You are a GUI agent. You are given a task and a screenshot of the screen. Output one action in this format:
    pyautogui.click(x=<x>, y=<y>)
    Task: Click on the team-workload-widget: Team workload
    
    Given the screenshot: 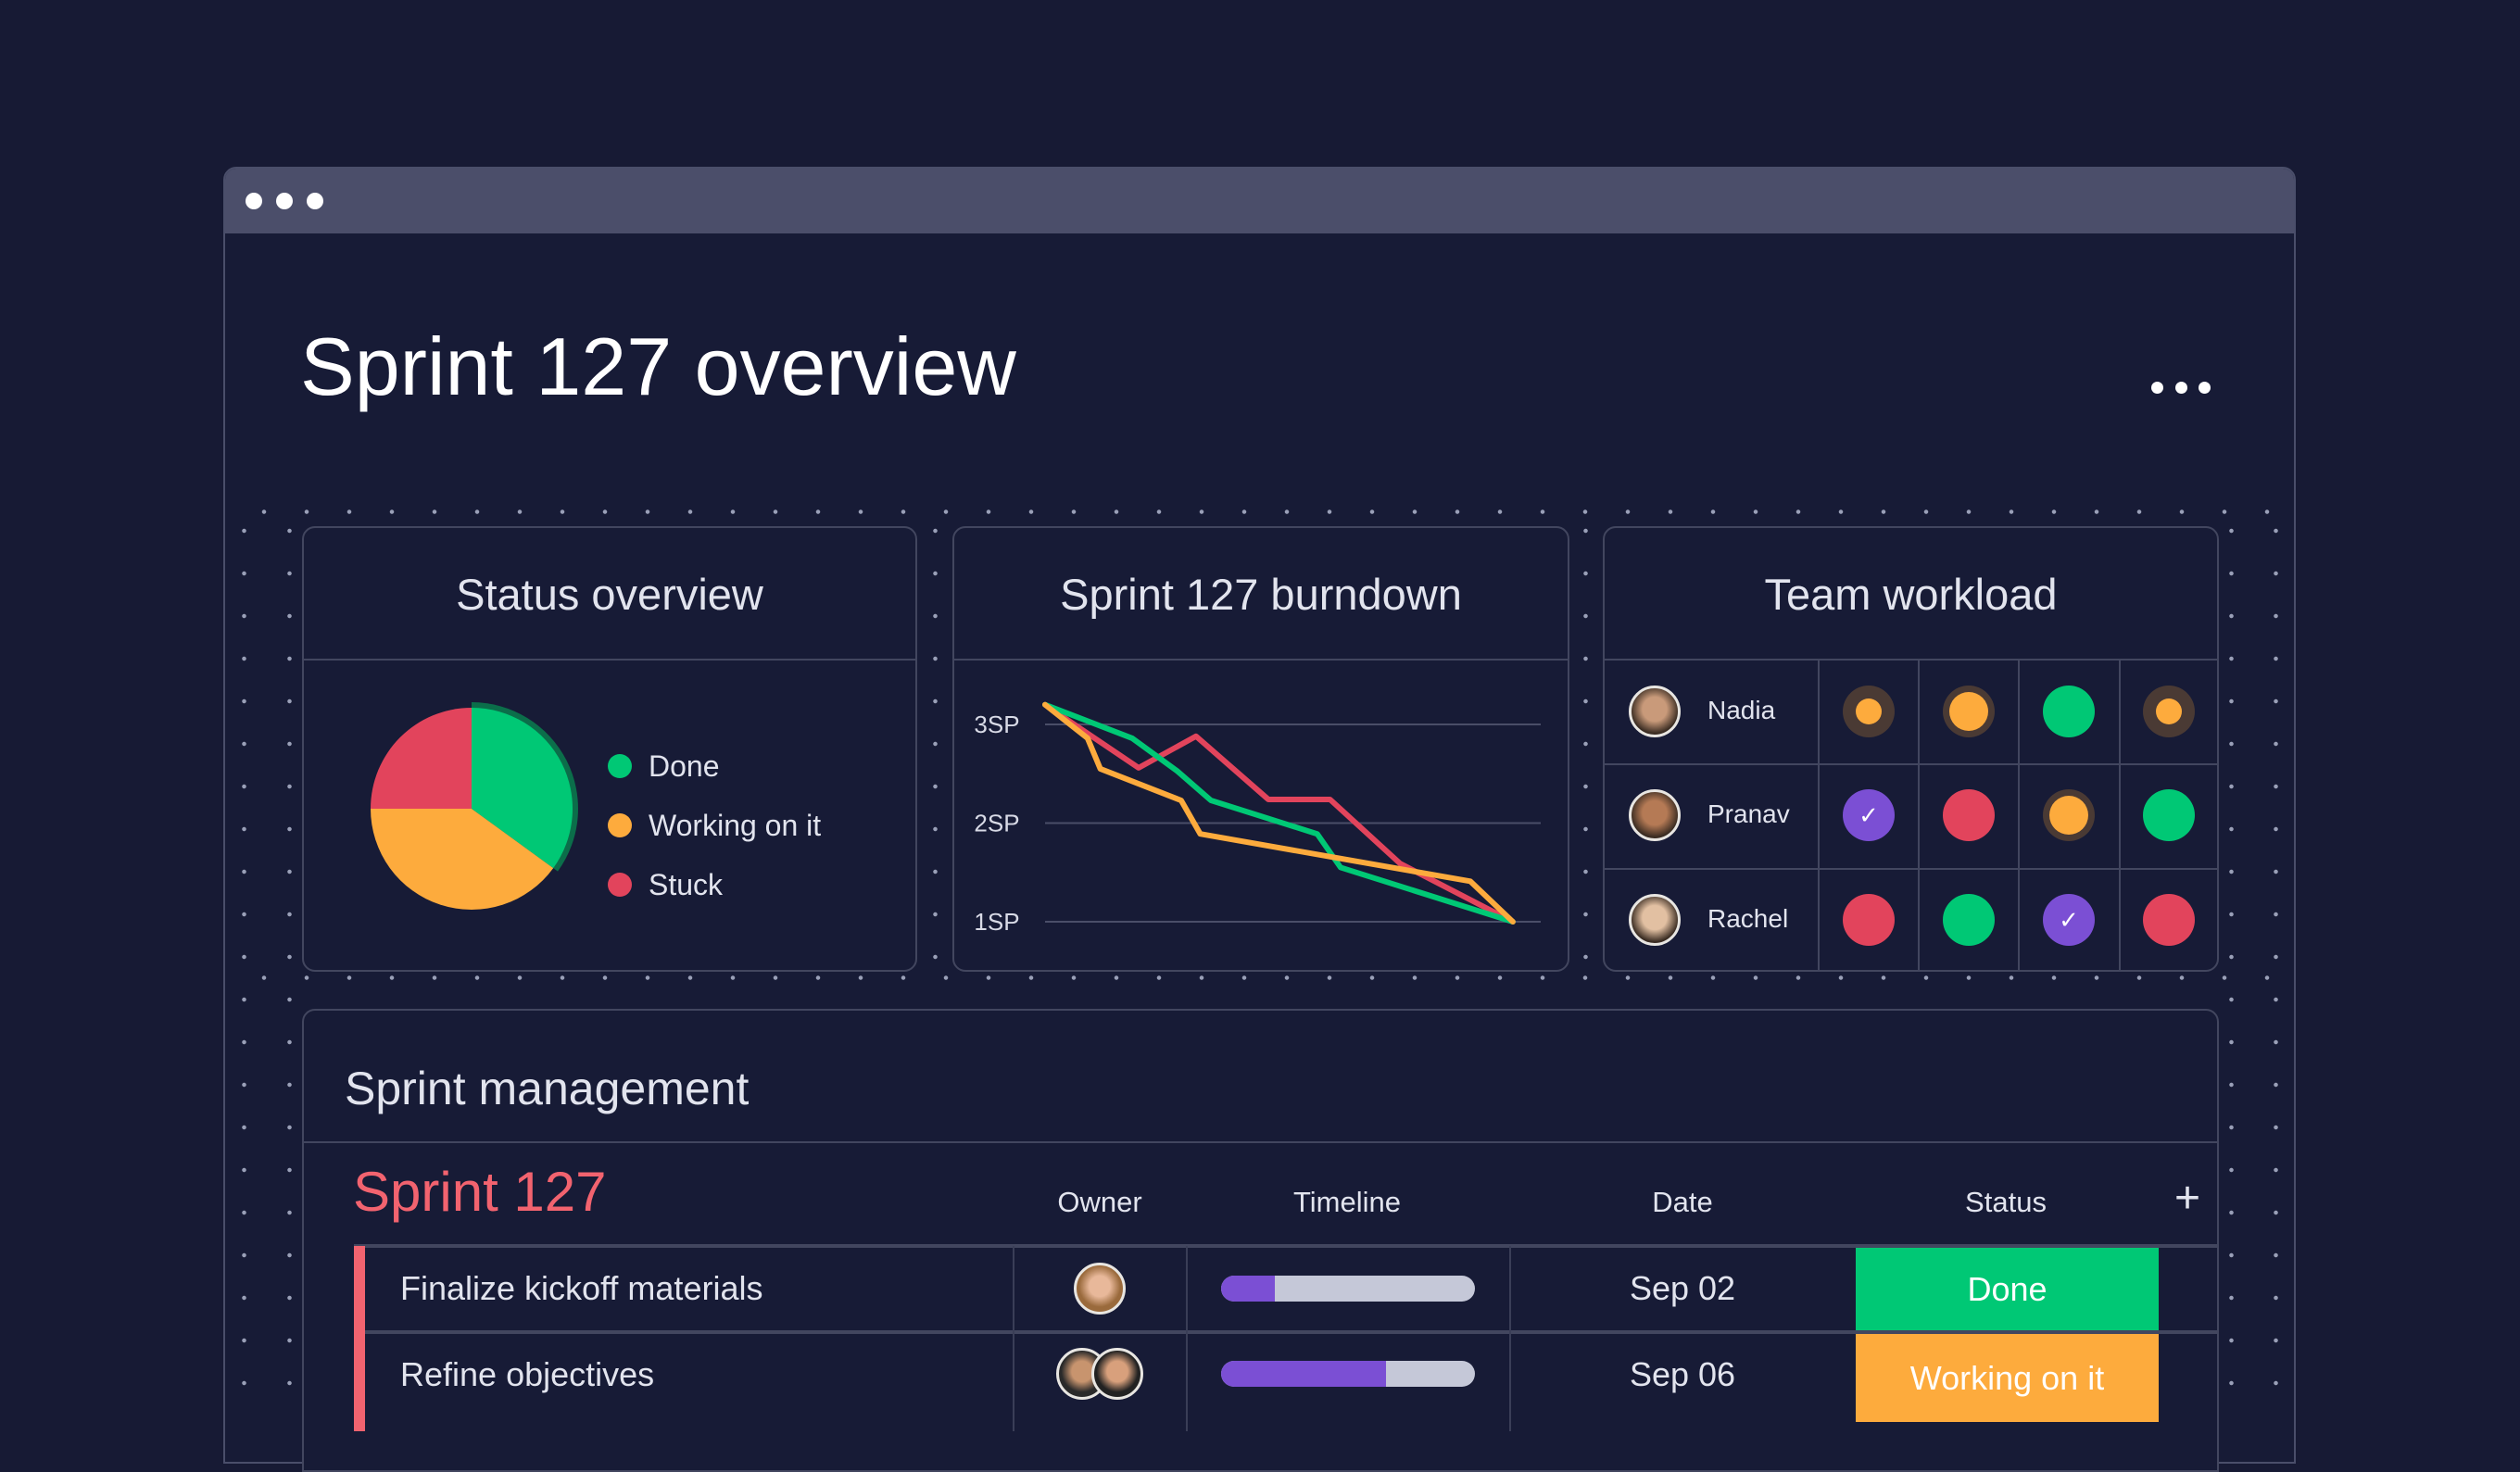 What is the action you would take?
    pyautogui.click(x=1911, y=749)
    